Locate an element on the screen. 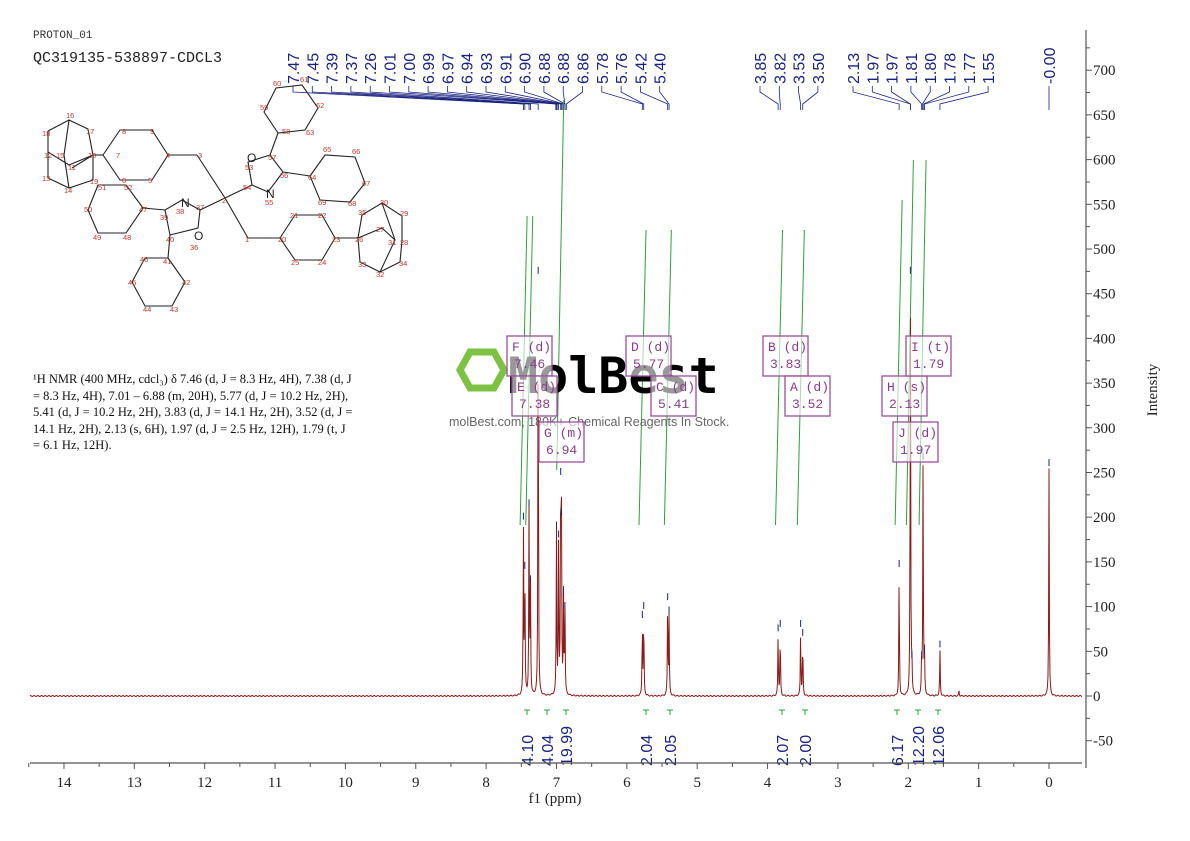  svg-text: 33 is located at coordinates (362, 264).